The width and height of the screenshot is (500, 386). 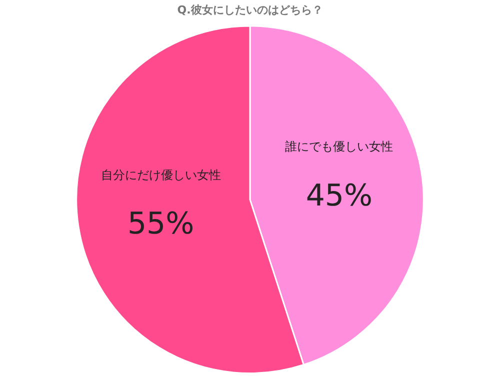 I want to click on data-label: 55%, so click(x=160, y=224).